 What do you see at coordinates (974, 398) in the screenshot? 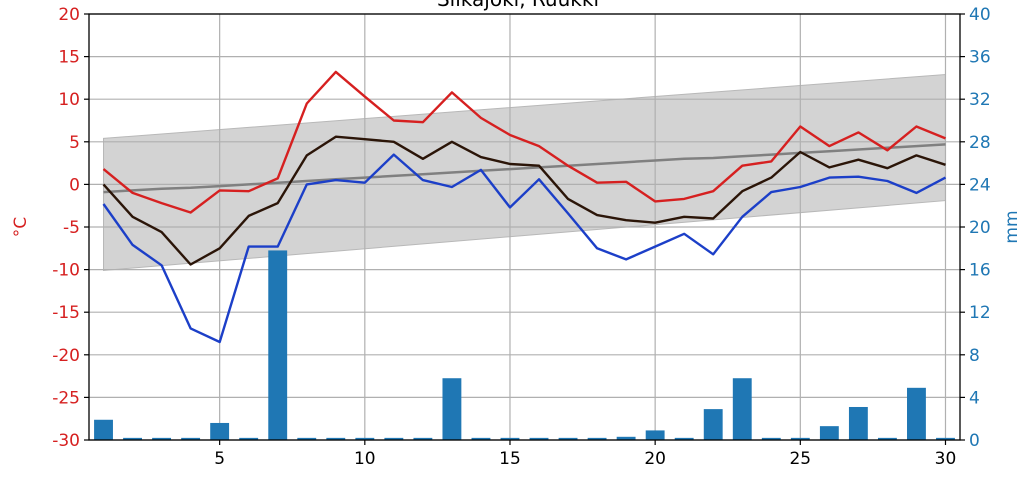
I see `y-right-tick-label-4: 4` at bounding box center [974, 398].